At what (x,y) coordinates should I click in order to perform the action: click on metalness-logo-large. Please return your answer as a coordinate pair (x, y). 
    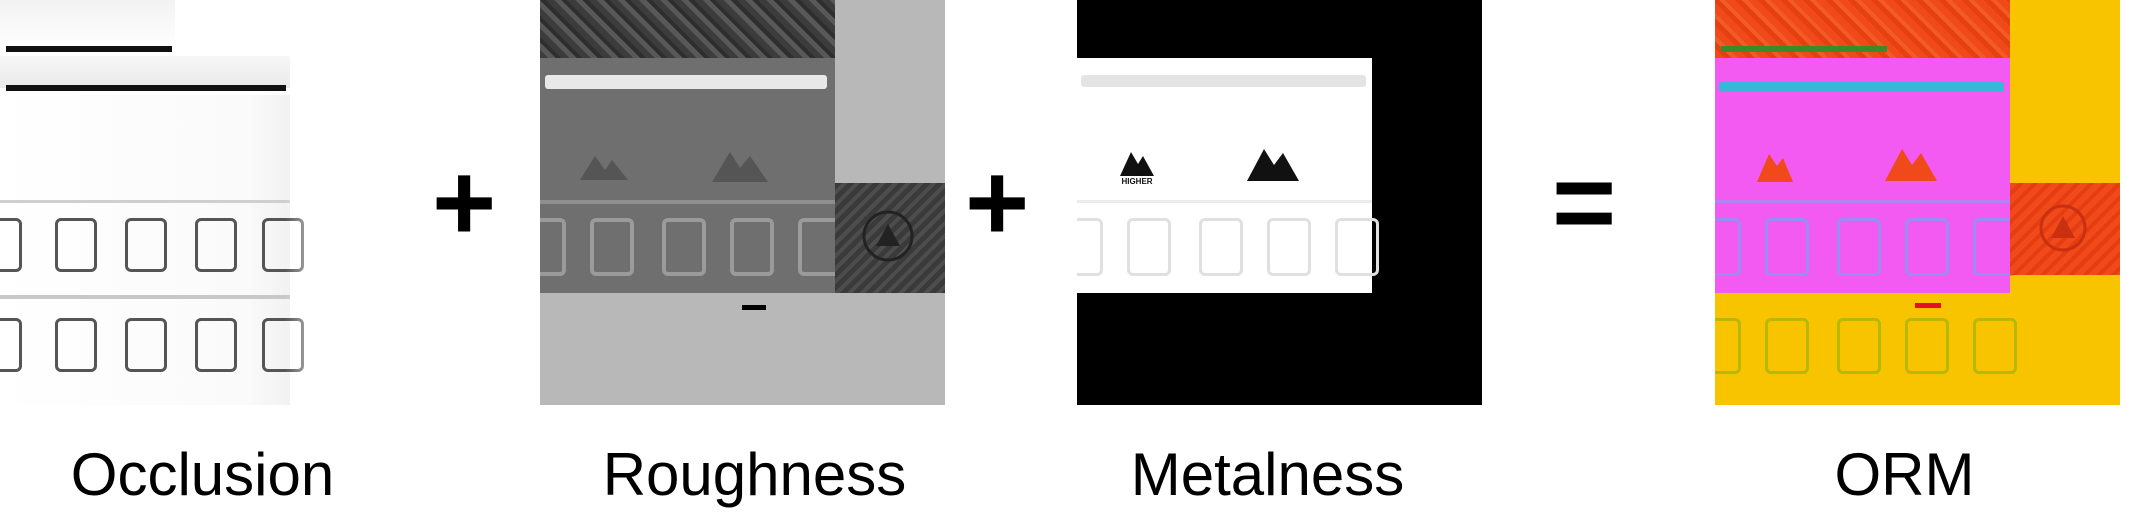
    Looking at the image, I should click on (1273, 165).